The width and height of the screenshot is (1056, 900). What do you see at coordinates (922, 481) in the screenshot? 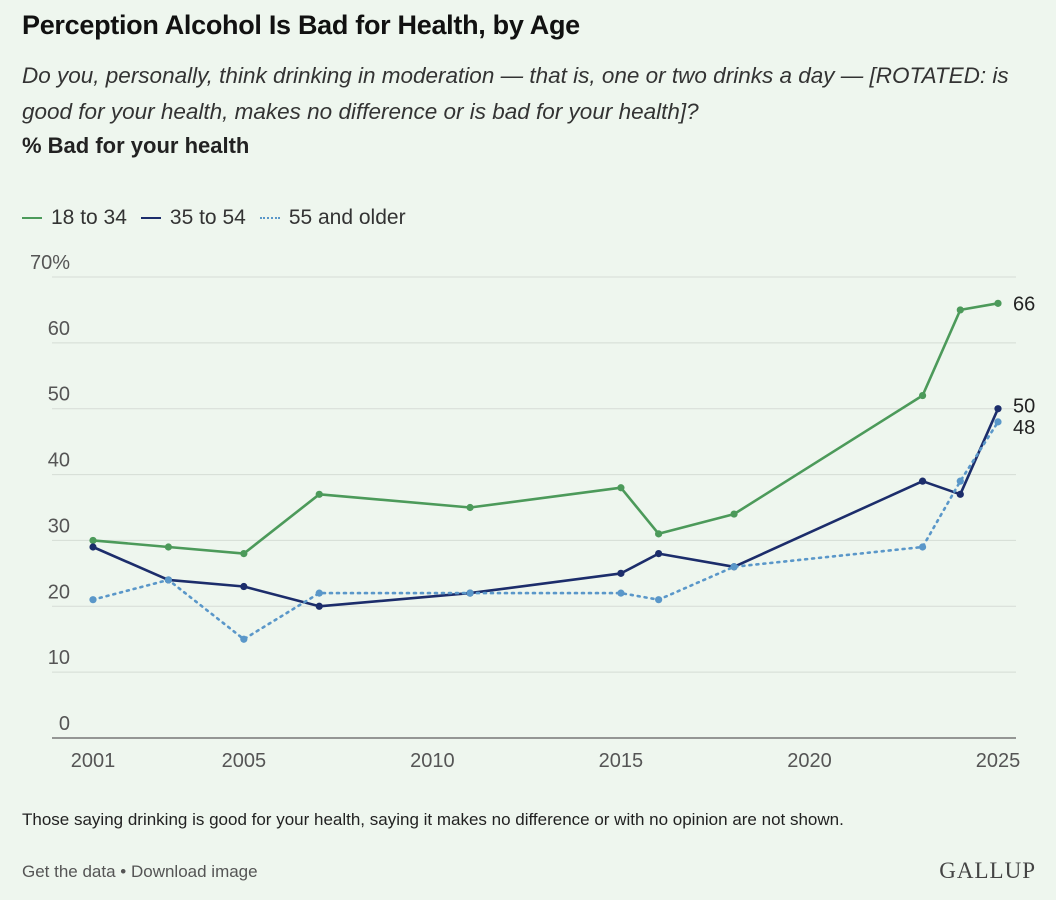
I see `data-point-35-to-54-2023` at bounding box center [922, 481].